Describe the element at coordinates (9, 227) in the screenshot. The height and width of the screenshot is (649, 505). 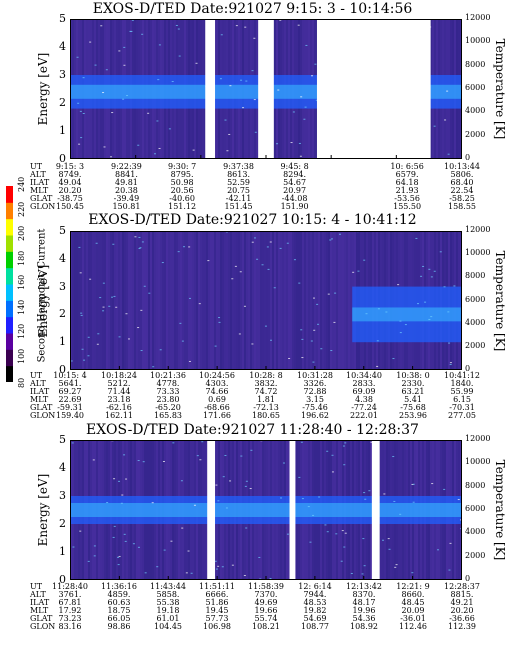
I see `colorbar-segment` at that location.